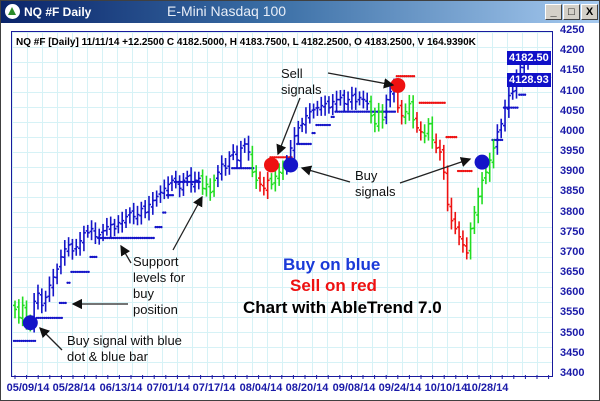 This screenshot has width=600, height=401. What do you see at coordinates (589, 12) in the screenshot?
I see `close-button: X` at bounding box center [589, 12].